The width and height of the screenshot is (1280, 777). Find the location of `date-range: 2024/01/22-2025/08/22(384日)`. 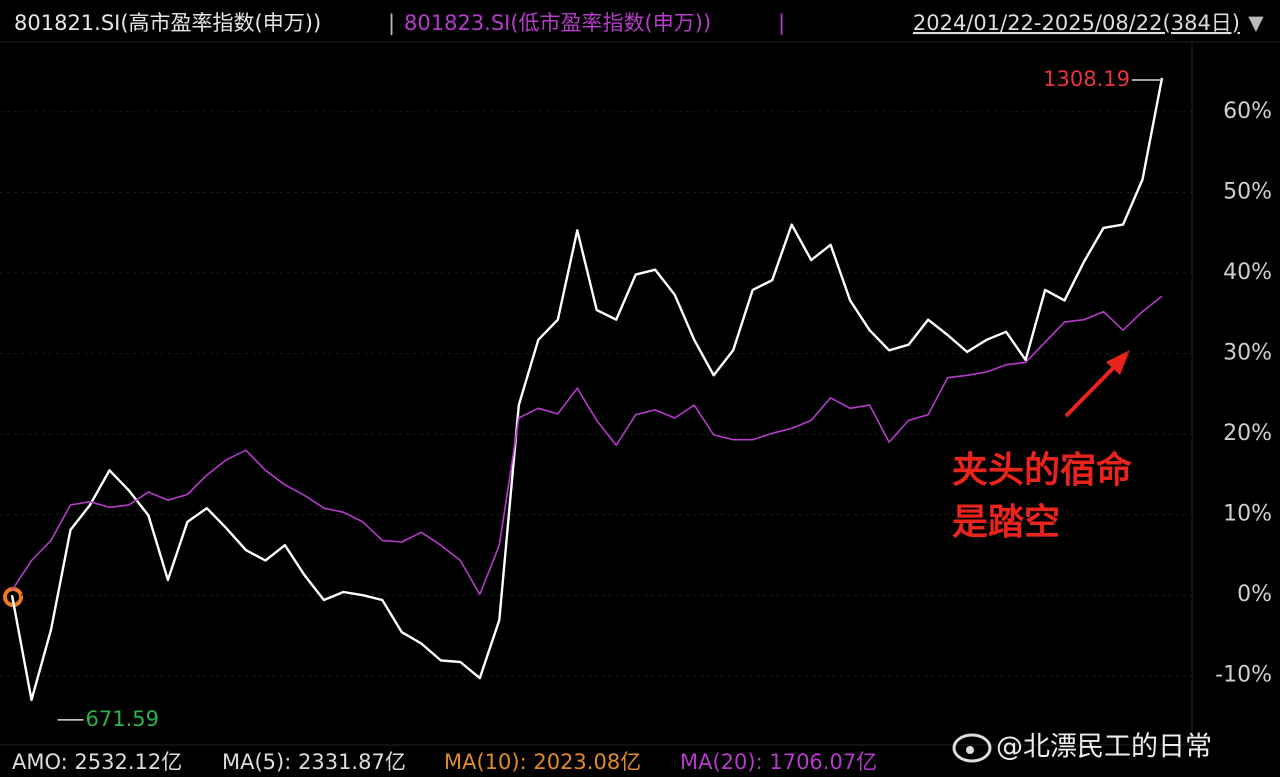

date-range: 2024/01/22-2025/08/22(384日) is located at coordinates (1076, 23).